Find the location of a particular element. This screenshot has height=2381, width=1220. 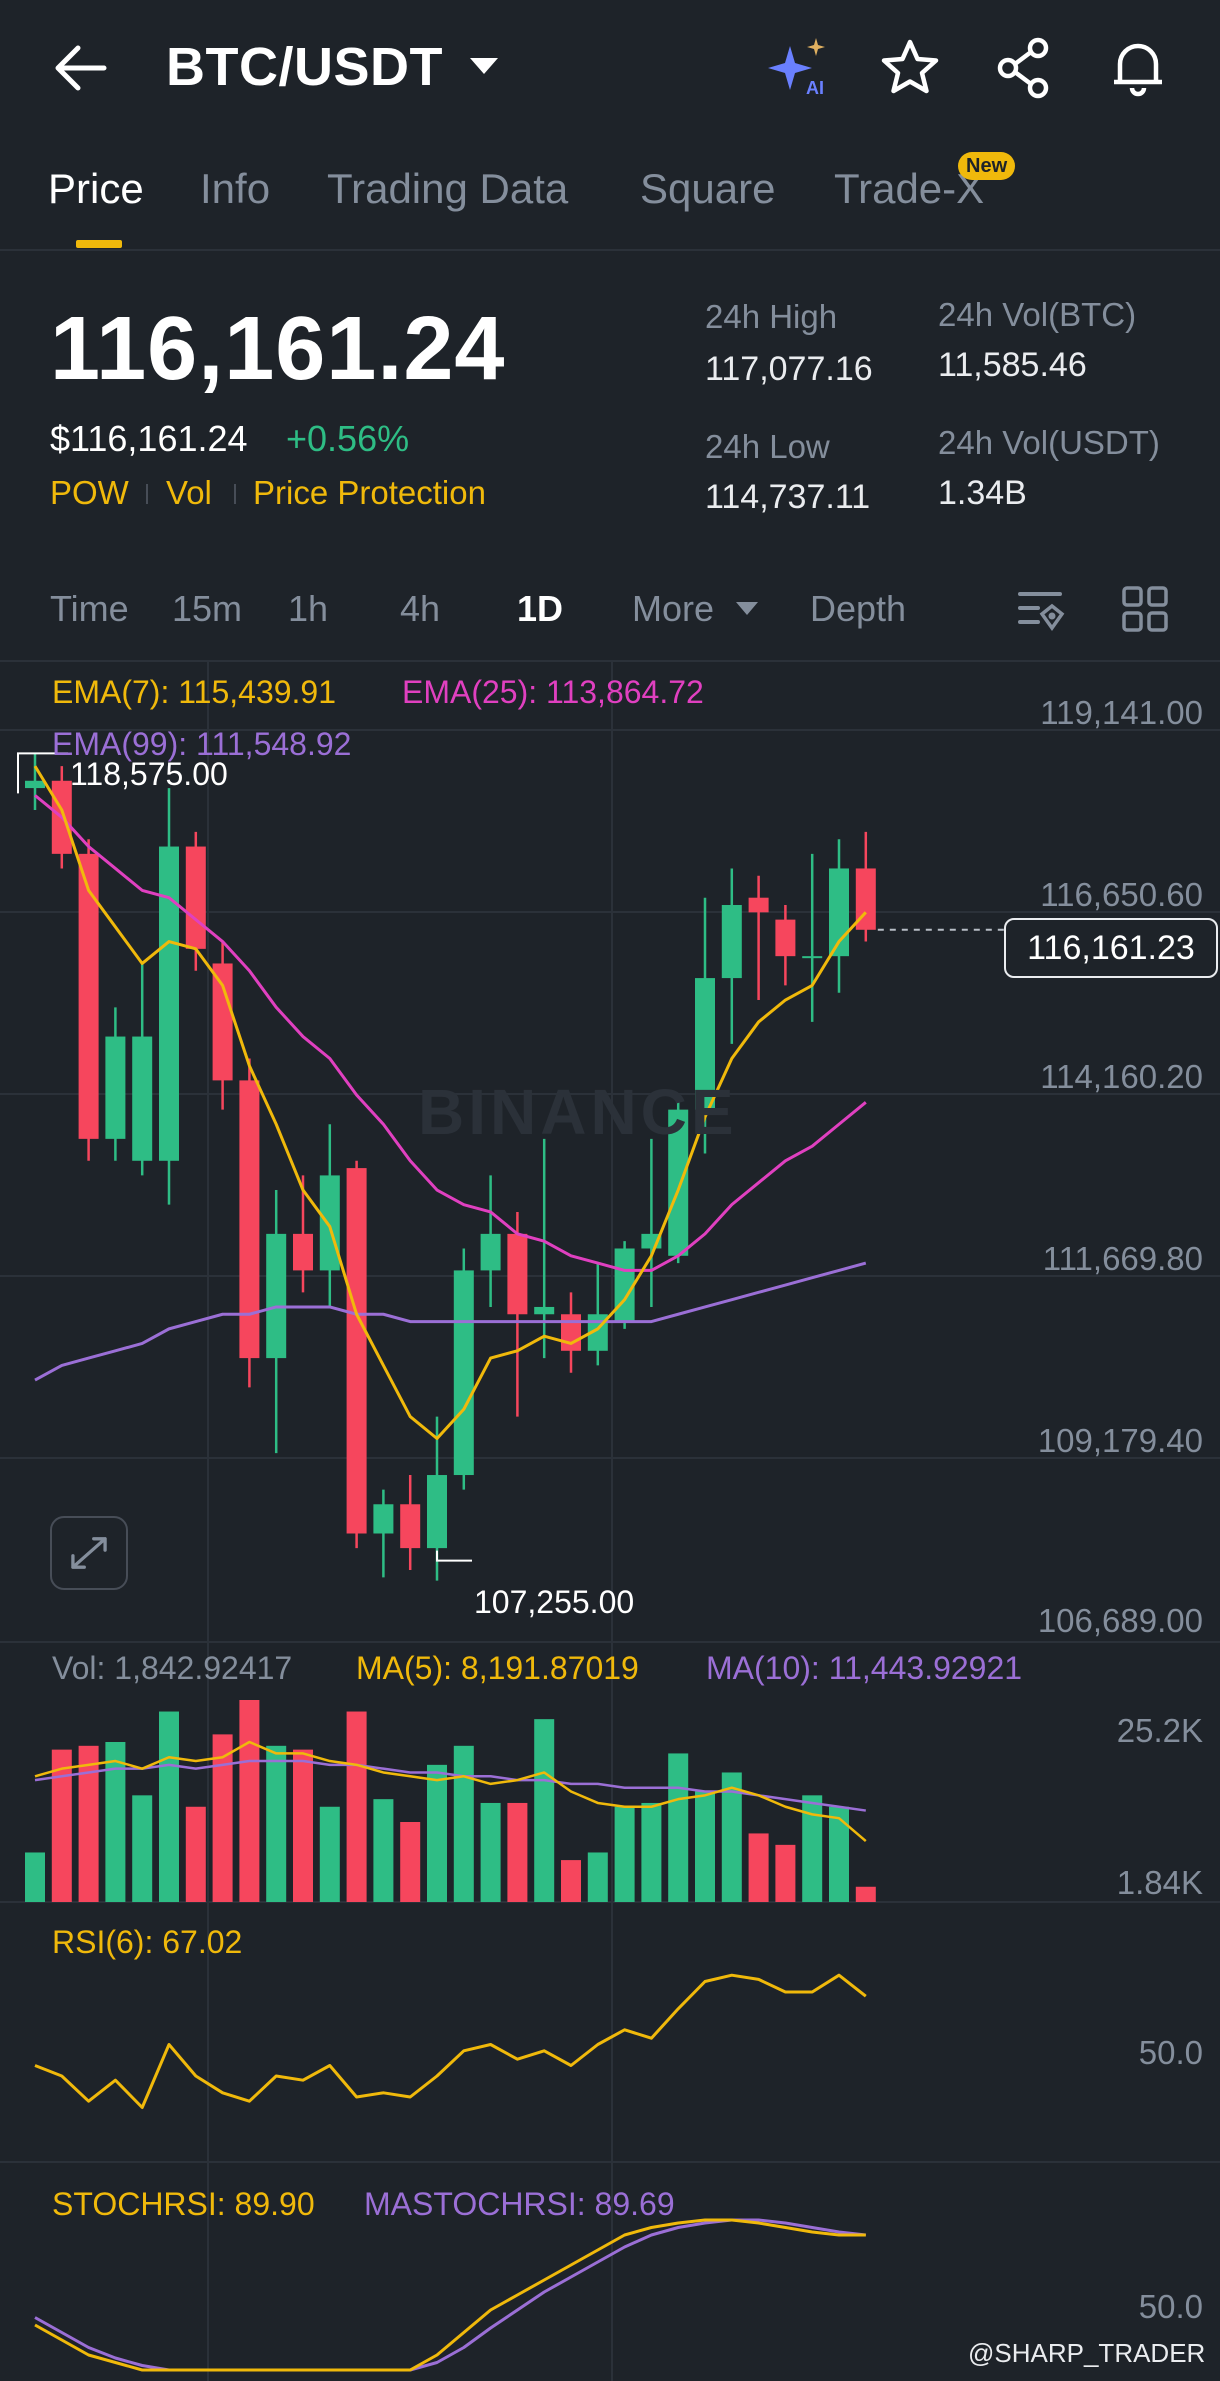

high-price-marker: 118,575.00 is located at coordinates (149, 774).